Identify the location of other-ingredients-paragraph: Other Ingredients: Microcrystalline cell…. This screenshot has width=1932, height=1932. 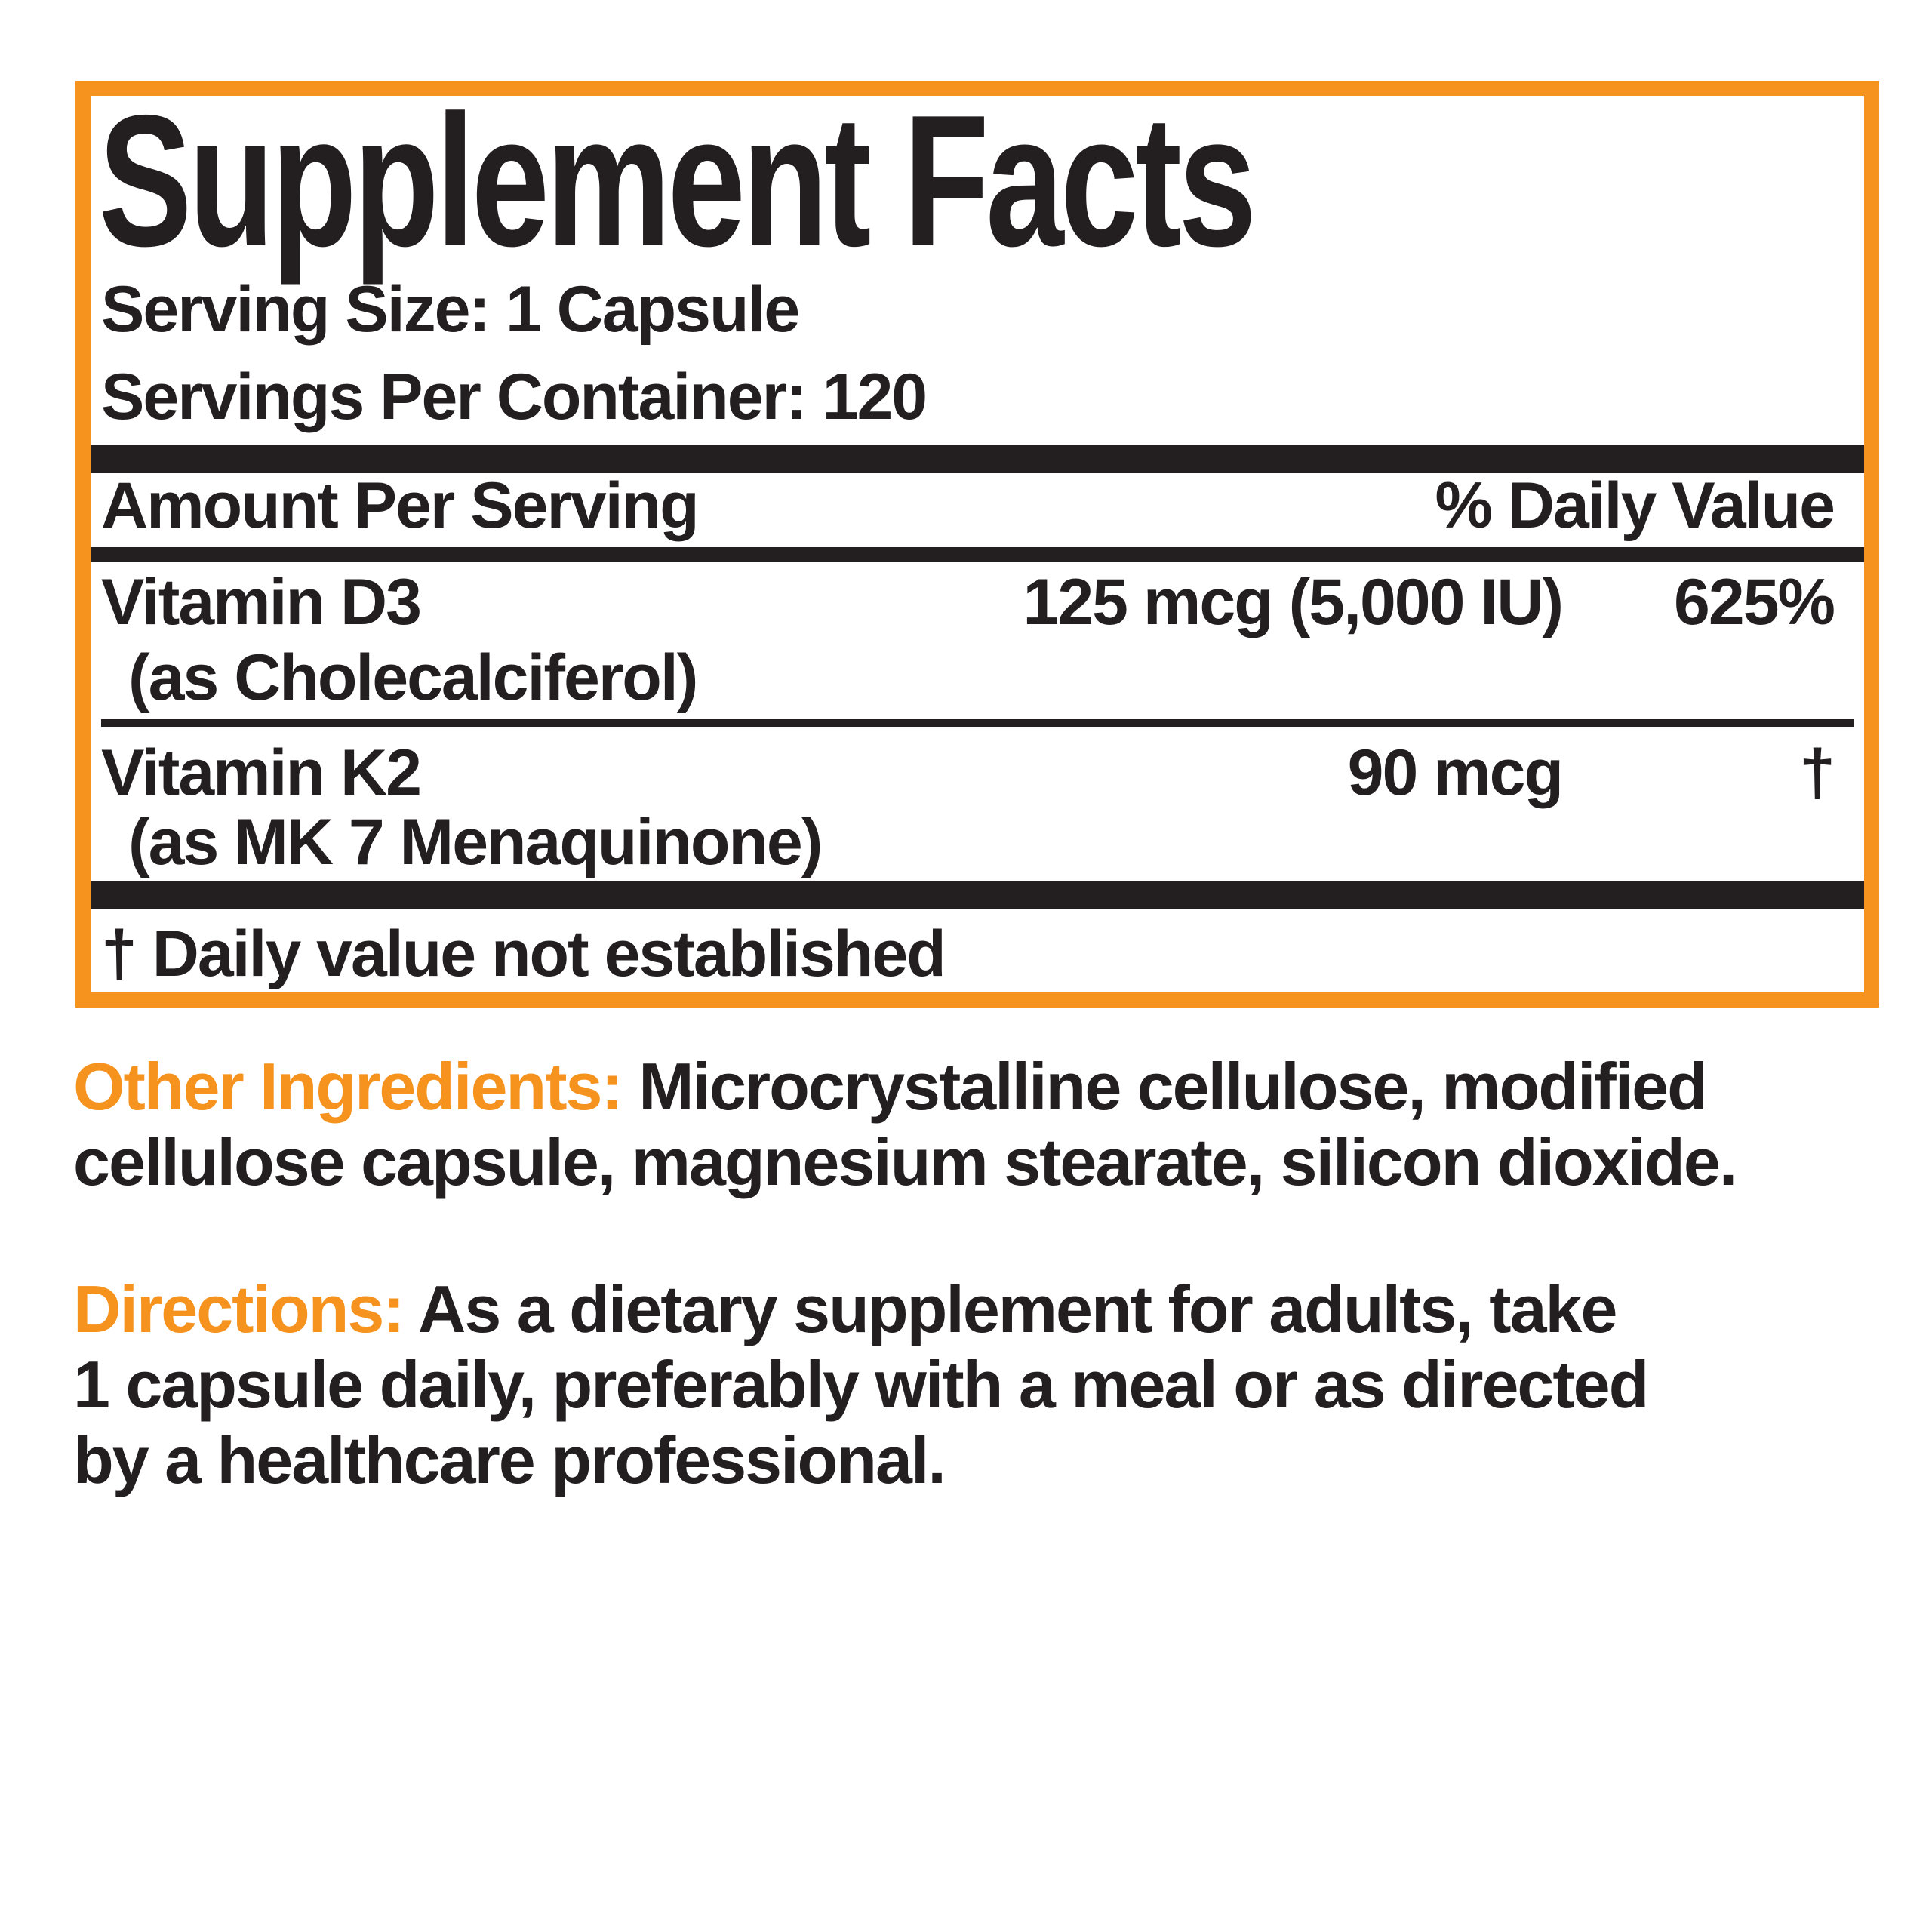
(971, 1124).